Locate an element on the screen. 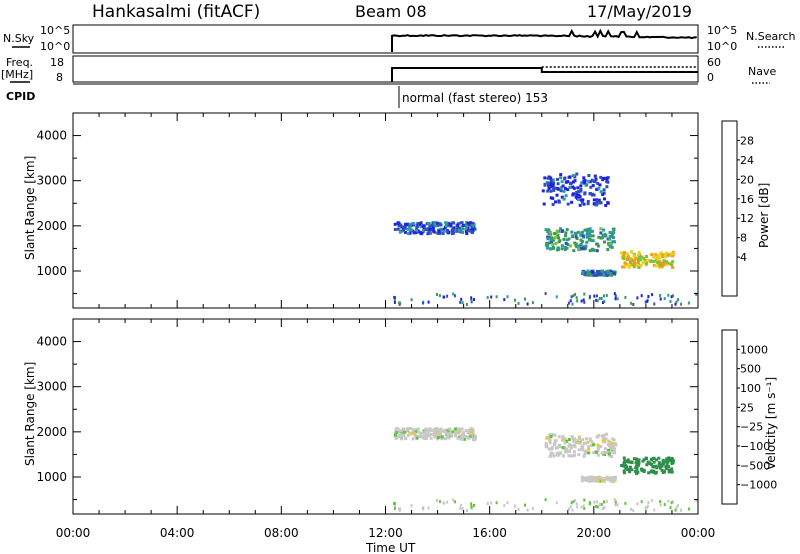 This screenshot has height=554, width=800. site-title: Hankasalmi (fitACF) is located at coordinates (176, 12).